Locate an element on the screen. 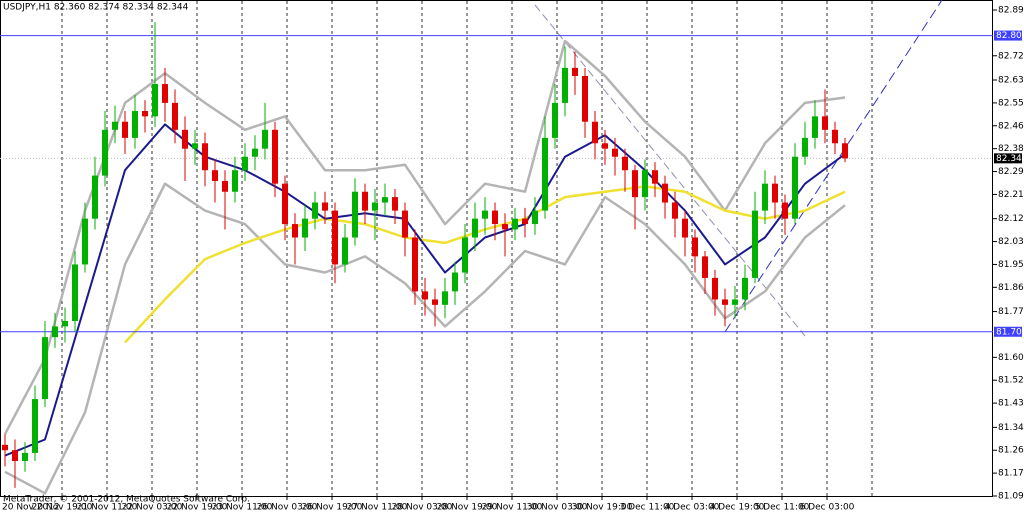  y-tick-label: 82.635 is located at coordinates (1011, 81).